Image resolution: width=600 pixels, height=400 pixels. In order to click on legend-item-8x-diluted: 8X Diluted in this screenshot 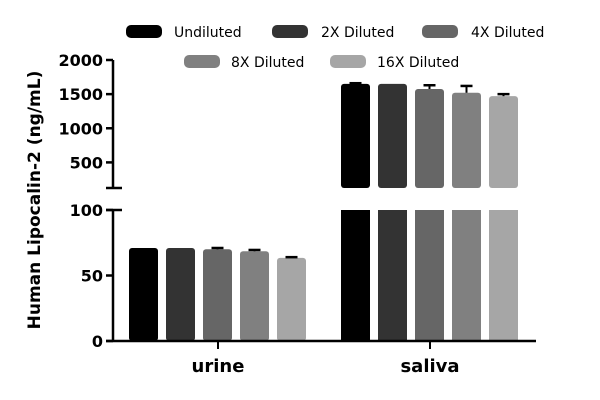, I will do `click(244, 63)`.